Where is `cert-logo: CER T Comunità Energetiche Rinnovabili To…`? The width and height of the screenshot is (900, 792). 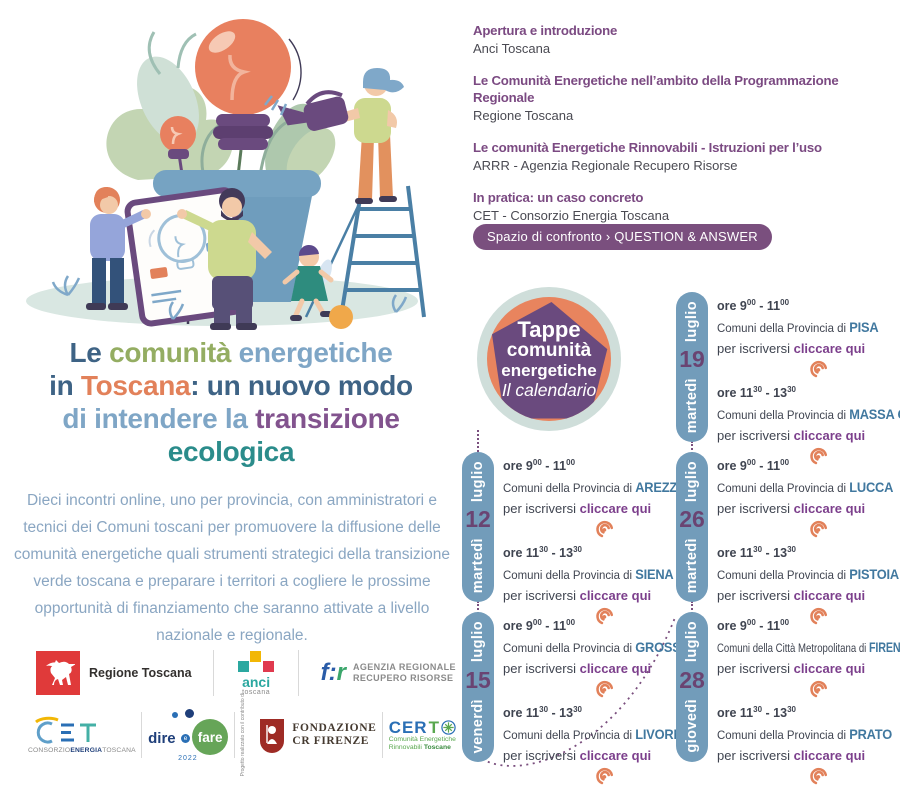
cert-logo: CER T Comunità Energetiche Rinnovabili To… is located at coordinates (422, 734).